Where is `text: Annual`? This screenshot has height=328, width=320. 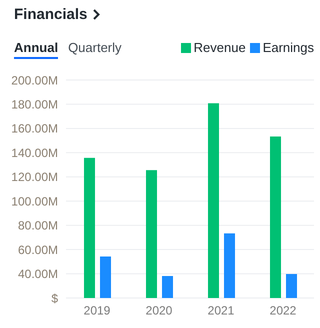 text: Annual is located at coordinates (36, 47).